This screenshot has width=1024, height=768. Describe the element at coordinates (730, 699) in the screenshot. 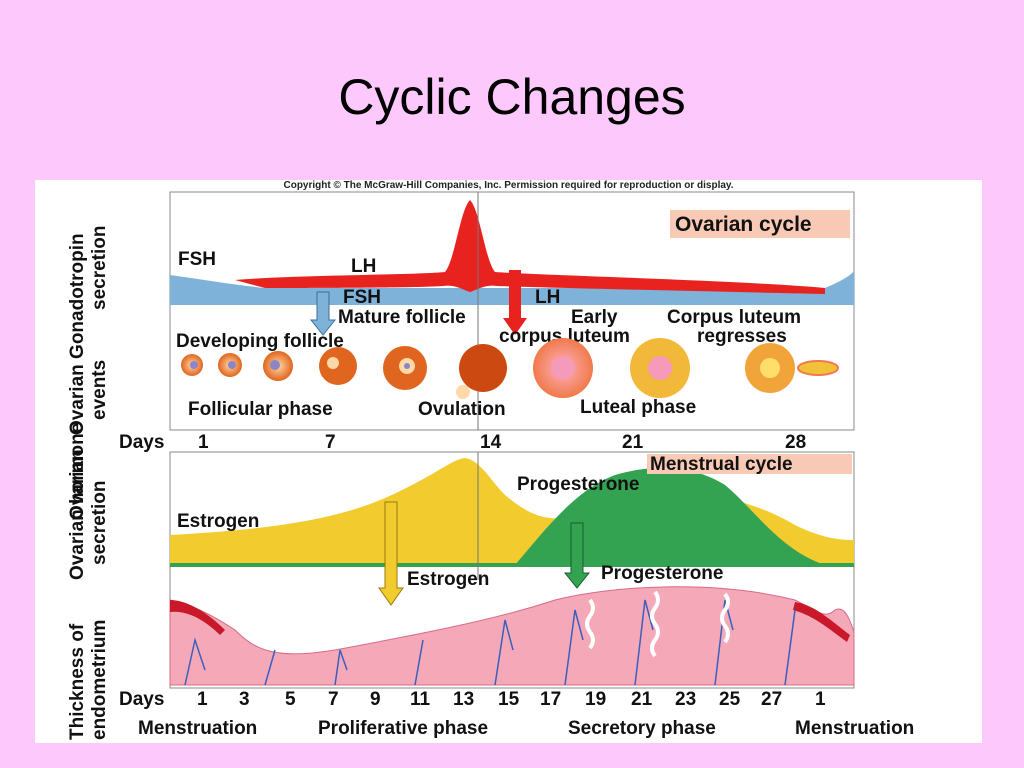

I see `days-bottom-tick: 25` at that location.